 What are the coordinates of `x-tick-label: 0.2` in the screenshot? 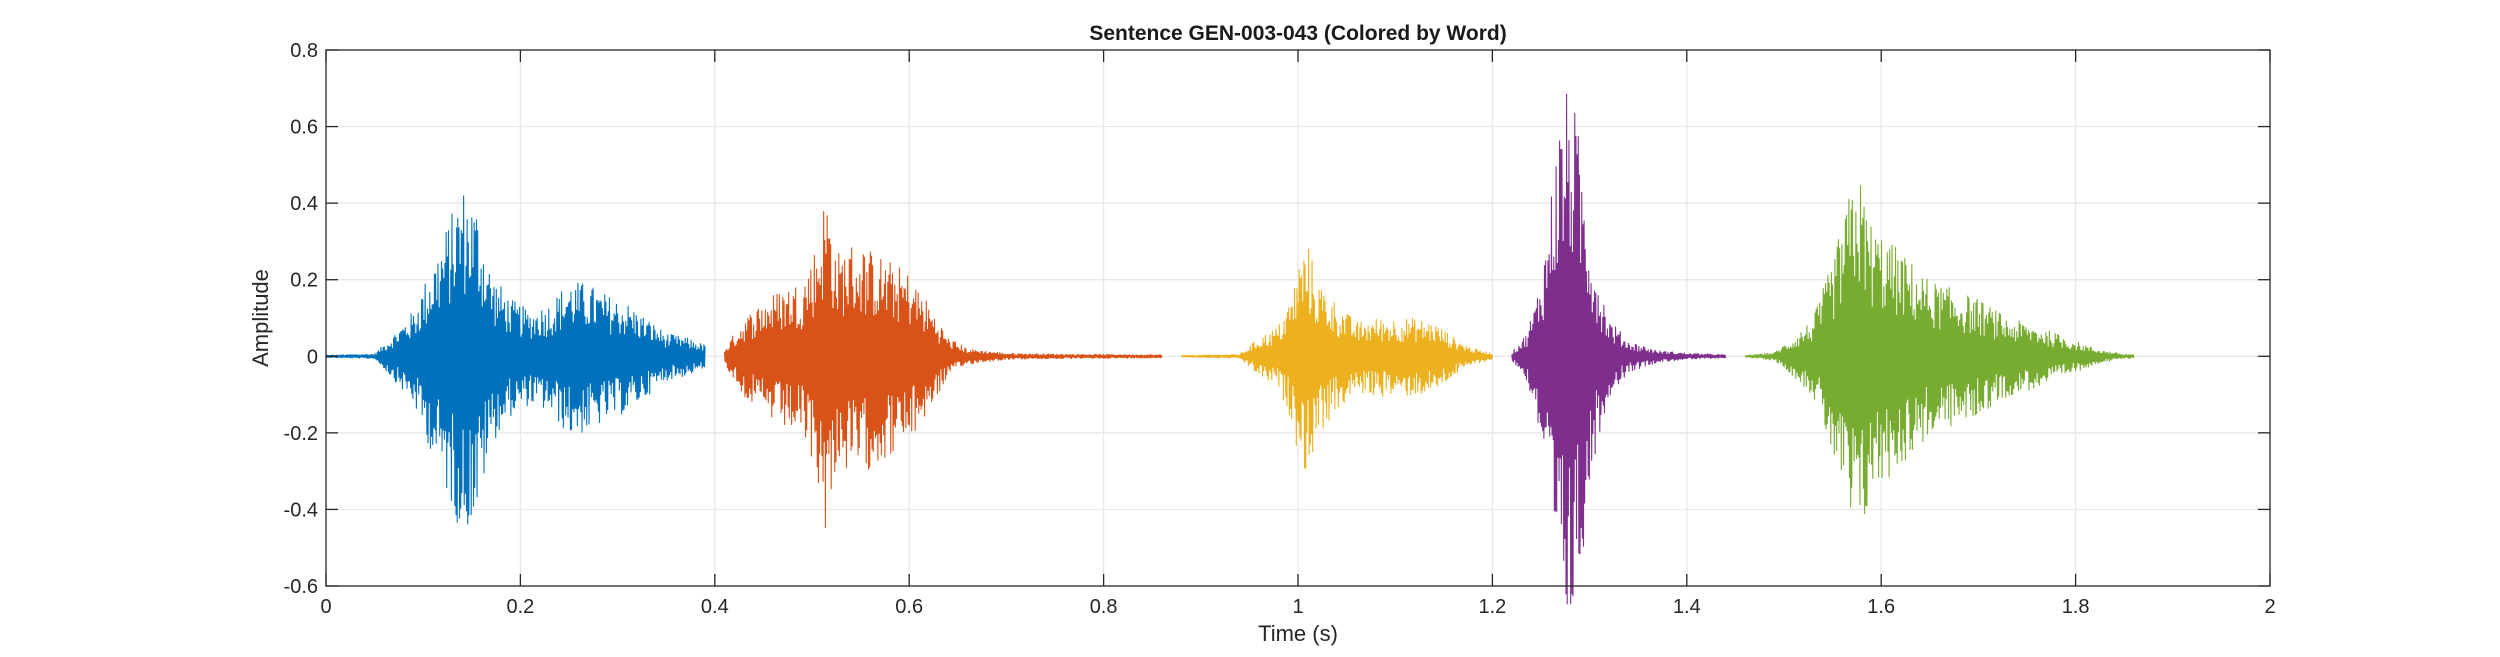 It's located at (520, 607).